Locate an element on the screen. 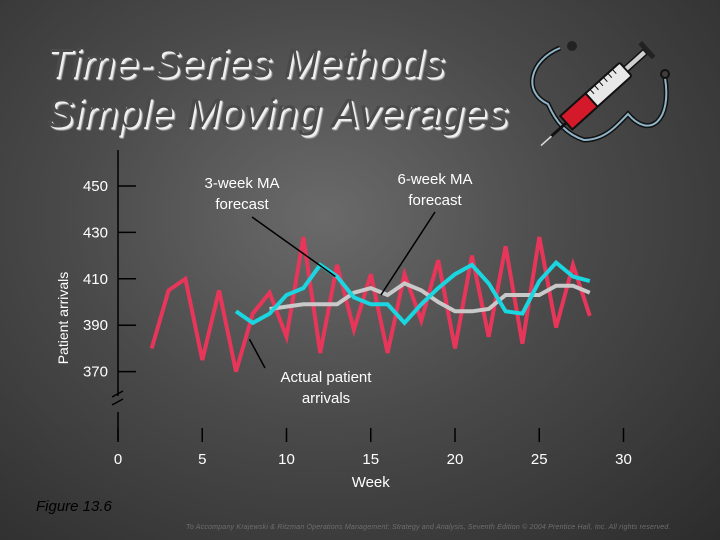 The height and width of the screenshot is (540, 720). annotation: 3-week MA forecast is located at coordinates (270, 226).